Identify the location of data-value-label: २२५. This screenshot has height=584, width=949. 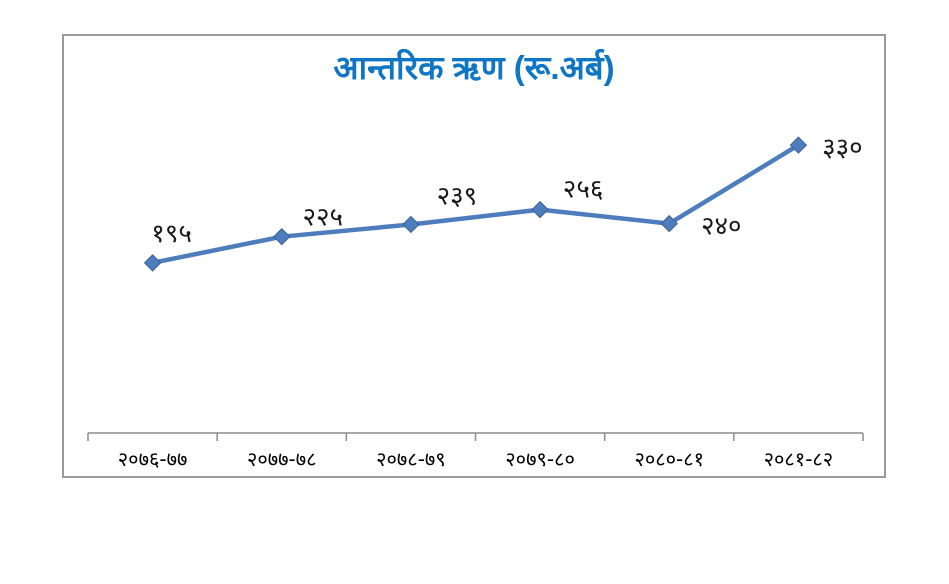
(322, 218).